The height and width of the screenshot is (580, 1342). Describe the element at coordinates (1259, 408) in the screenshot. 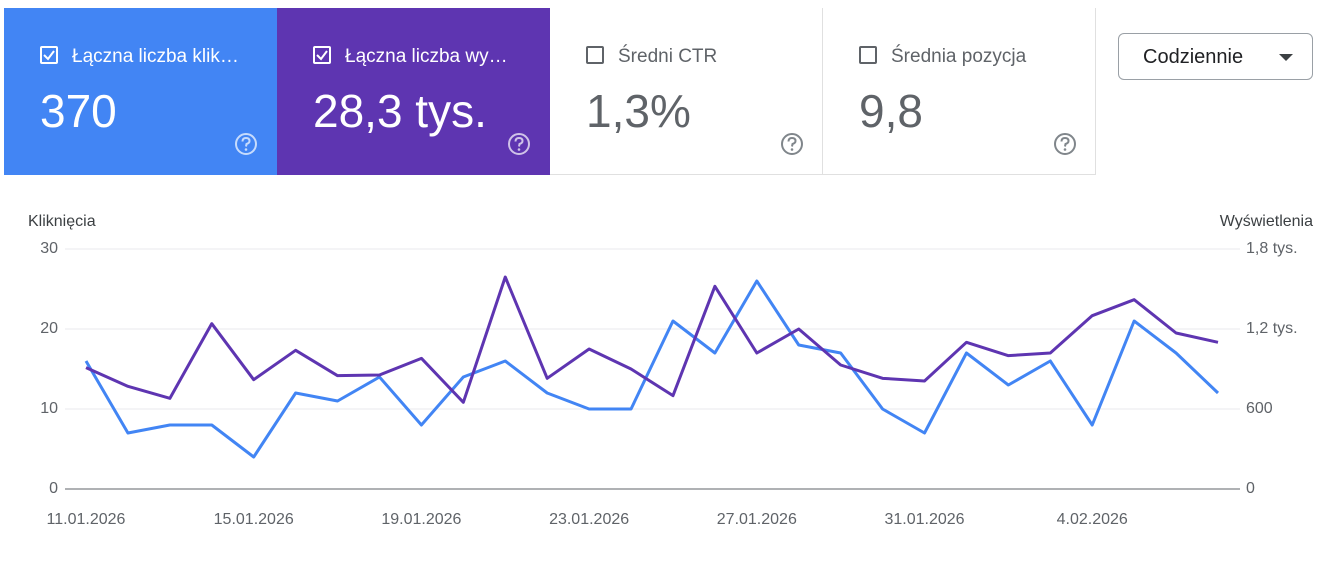

I see `y2-tick-label: 600` at that location.